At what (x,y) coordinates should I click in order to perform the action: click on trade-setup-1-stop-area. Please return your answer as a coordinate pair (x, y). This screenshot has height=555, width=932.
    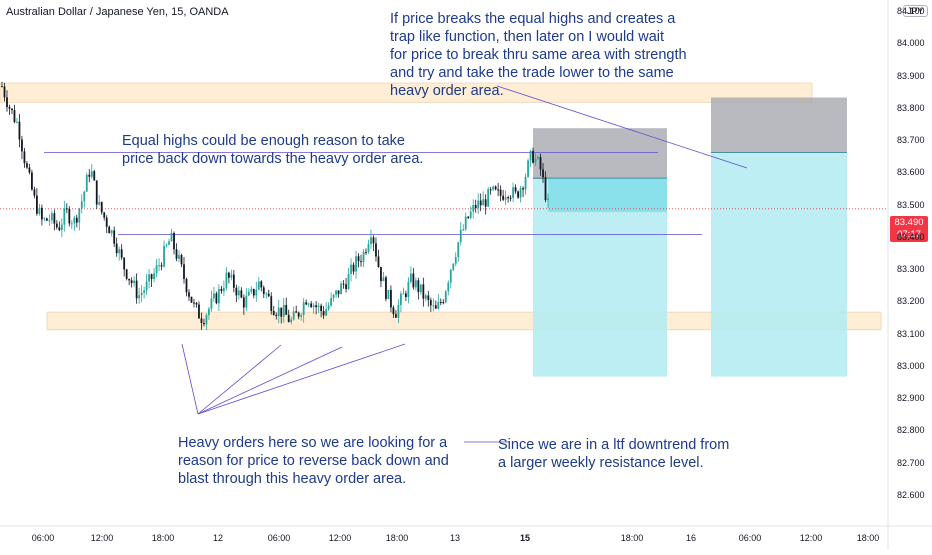
    Looking at the image, I should click on (600, 153).